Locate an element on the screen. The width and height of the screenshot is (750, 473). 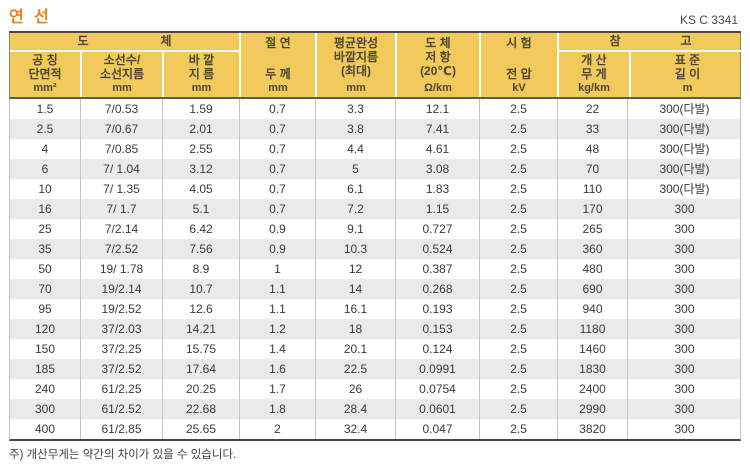
header-label: 평균완성 is located at coordinates (356, 43).